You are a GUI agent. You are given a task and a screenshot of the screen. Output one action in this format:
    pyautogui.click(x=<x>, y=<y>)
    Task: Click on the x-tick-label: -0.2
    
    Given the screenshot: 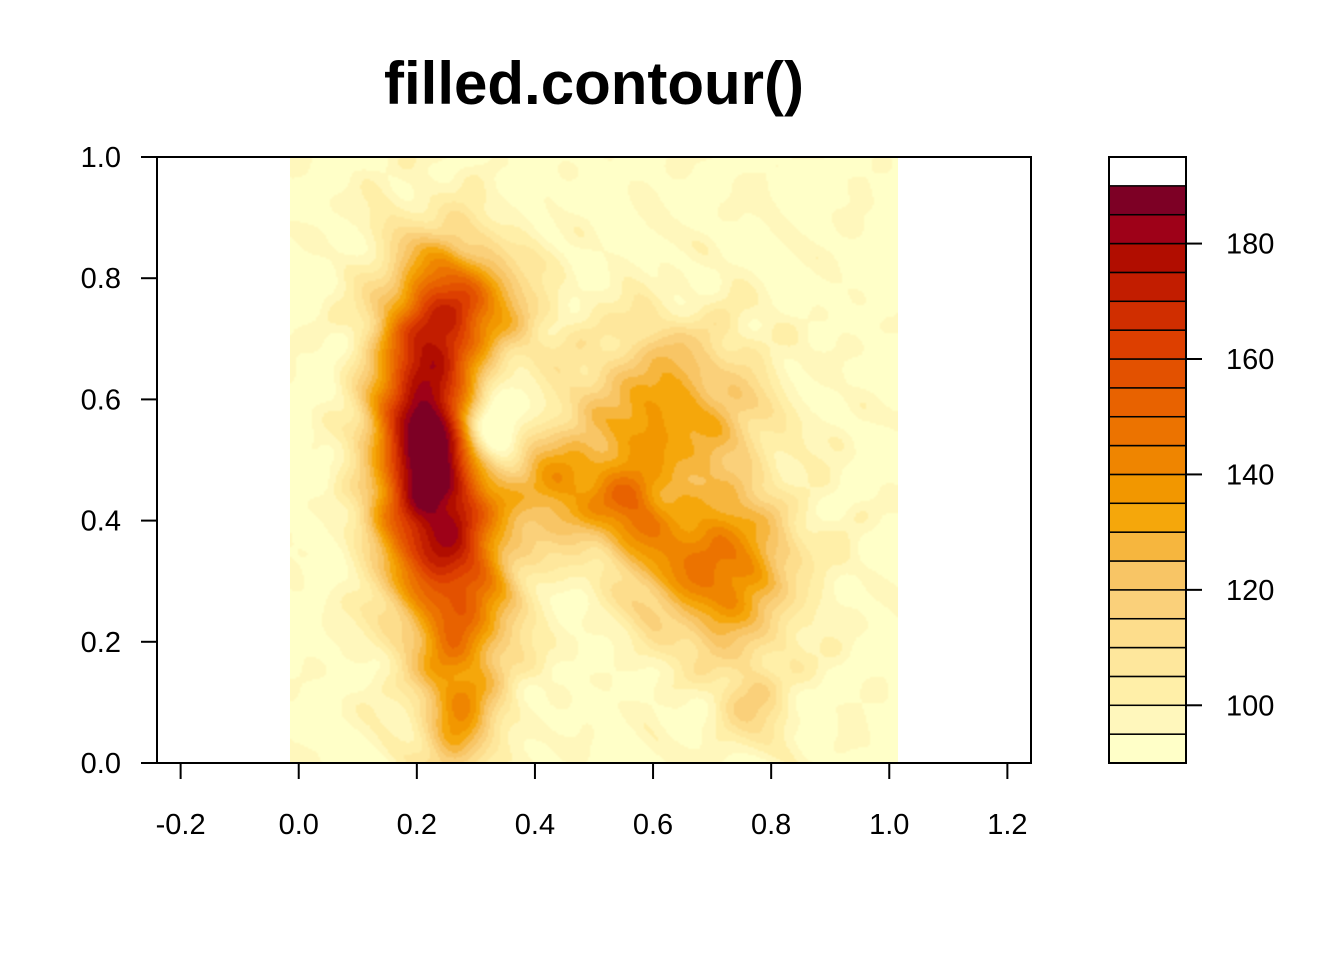 What is the action you would take?
    pyautogui.click(x=181, y=825)
    